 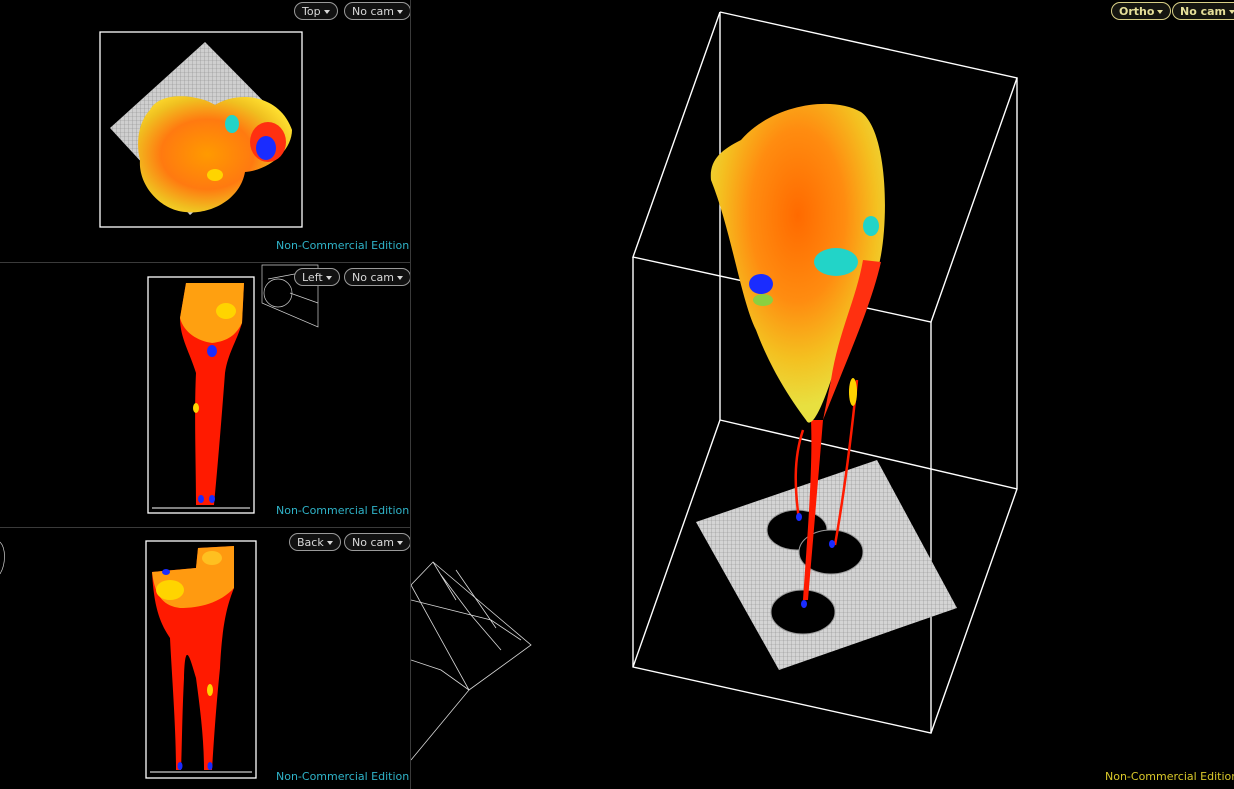 What do you see at coordinates (797, 355) in the screenshot?
I see `smoke-plume` at bounding box center [797, 355].